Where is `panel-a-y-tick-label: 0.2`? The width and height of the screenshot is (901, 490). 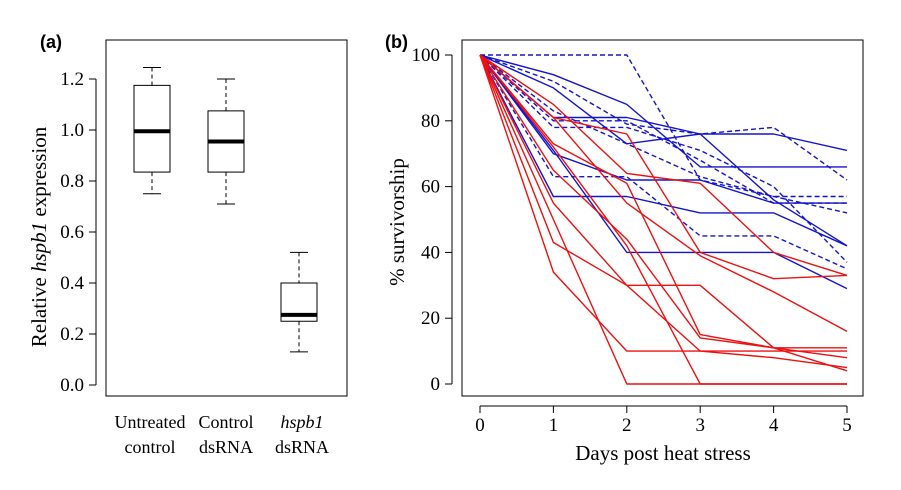 panel-a-y-tick-label: 0.2 is located at coordinates (72, 334).